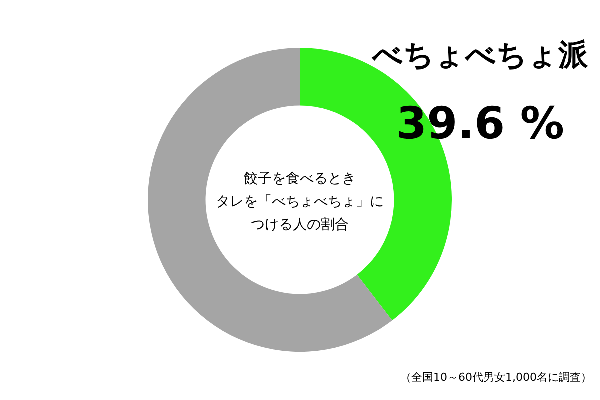 The image size is (600, 400). Describe the element at coordinates (300, 202) in the screenshot. I see `text: 餃子を食べるときタレを「べちょべちょ」につける人の割合` at that location.